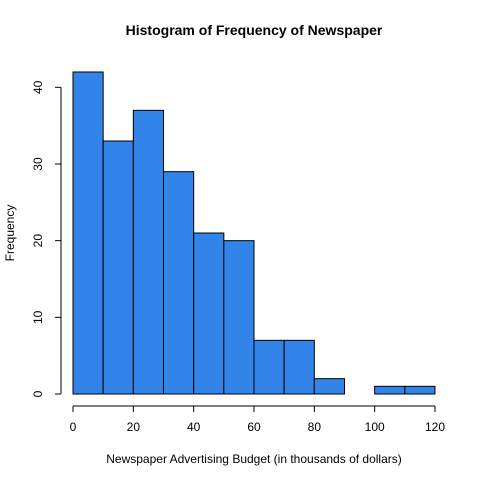 The height and width of the screenshot is (480, 480). I want to click on y-axis-label: Frequency, so click(10, 233).